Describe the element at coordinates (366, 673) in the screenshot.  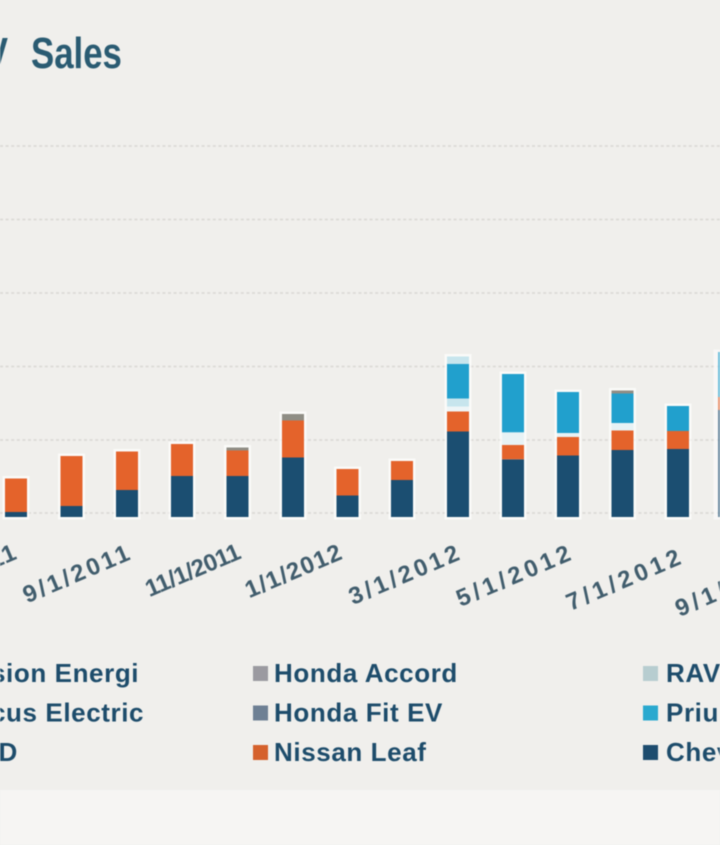
I see `svg-text: Honda Accord` at that location.